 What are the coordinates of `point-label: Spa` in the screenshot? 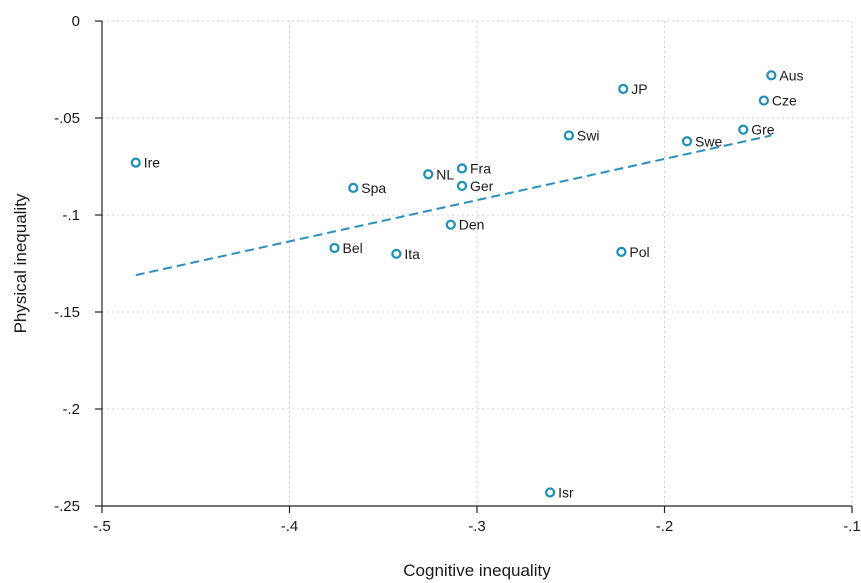 It's located at (373, 188).